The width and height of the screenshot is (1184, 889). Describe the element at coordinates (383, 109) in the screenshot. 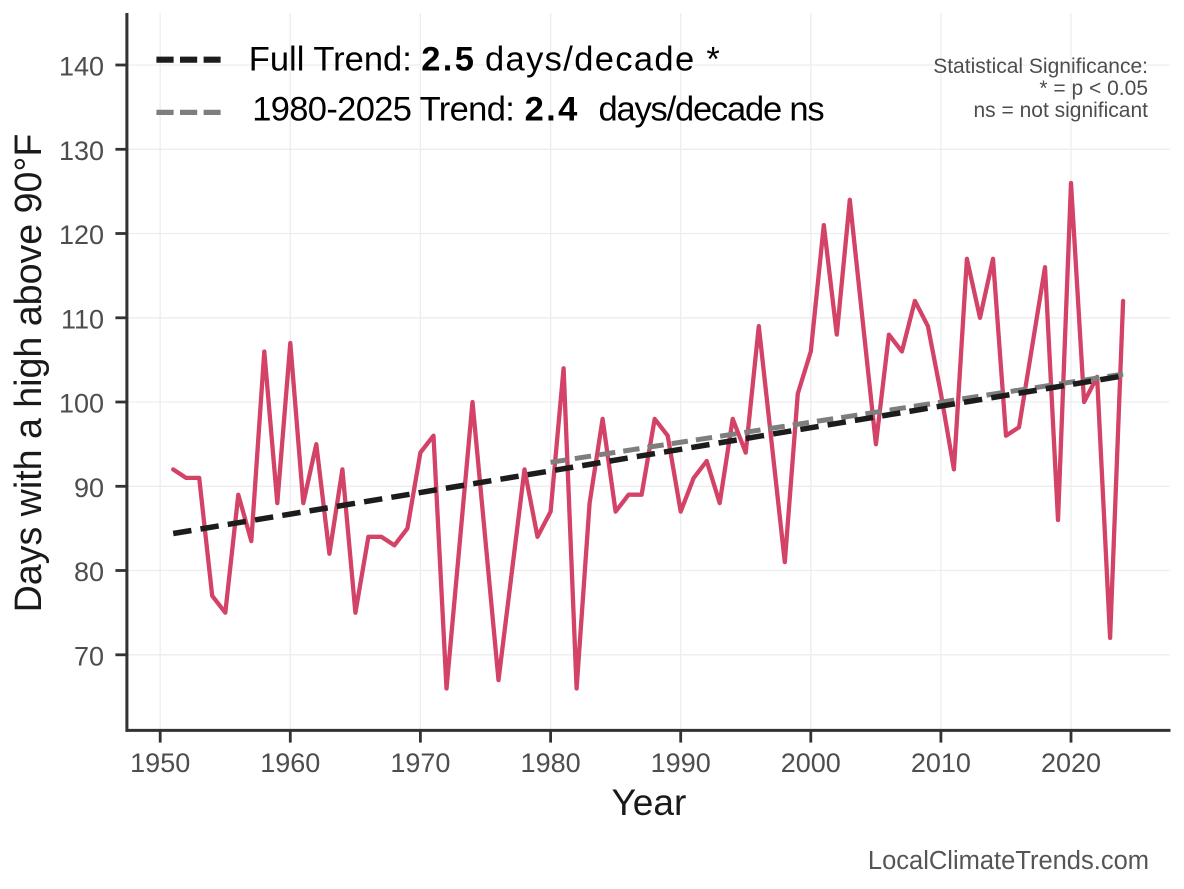

I see `svg-text: 1980-2025 Trend:` at that location.